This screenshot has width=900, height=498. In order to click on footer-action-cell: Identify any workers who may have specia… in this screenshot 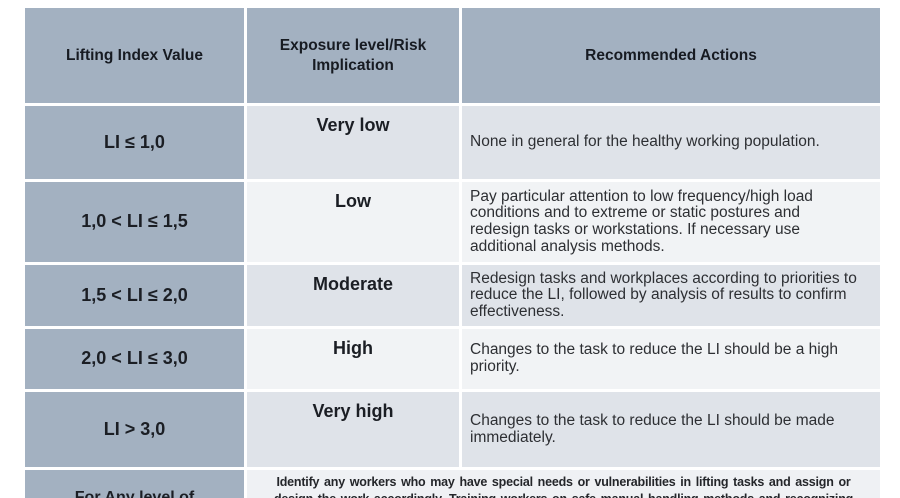, I will do `click(563, 484)`.